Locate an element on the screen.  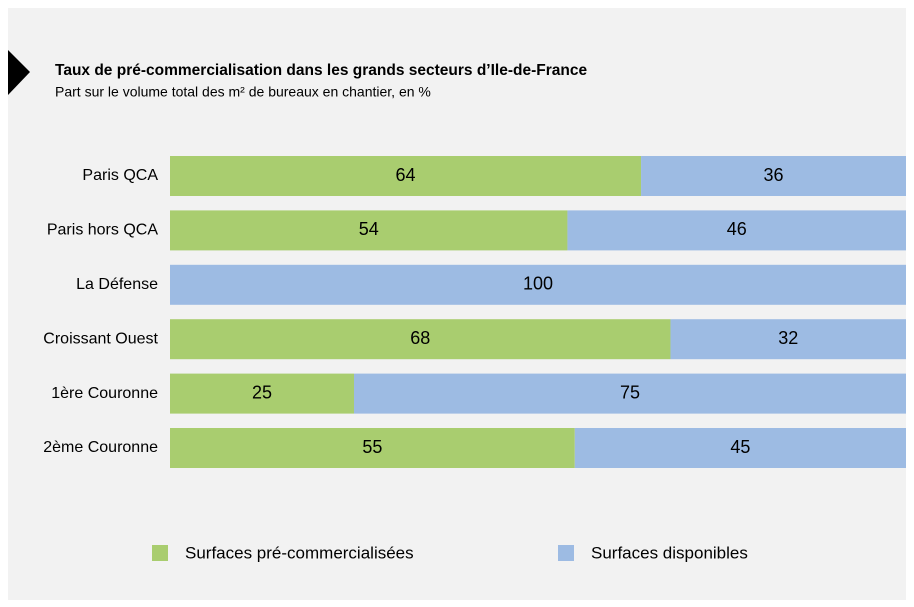
y-tick-label: La Défense is located at coordinates (117, 284).